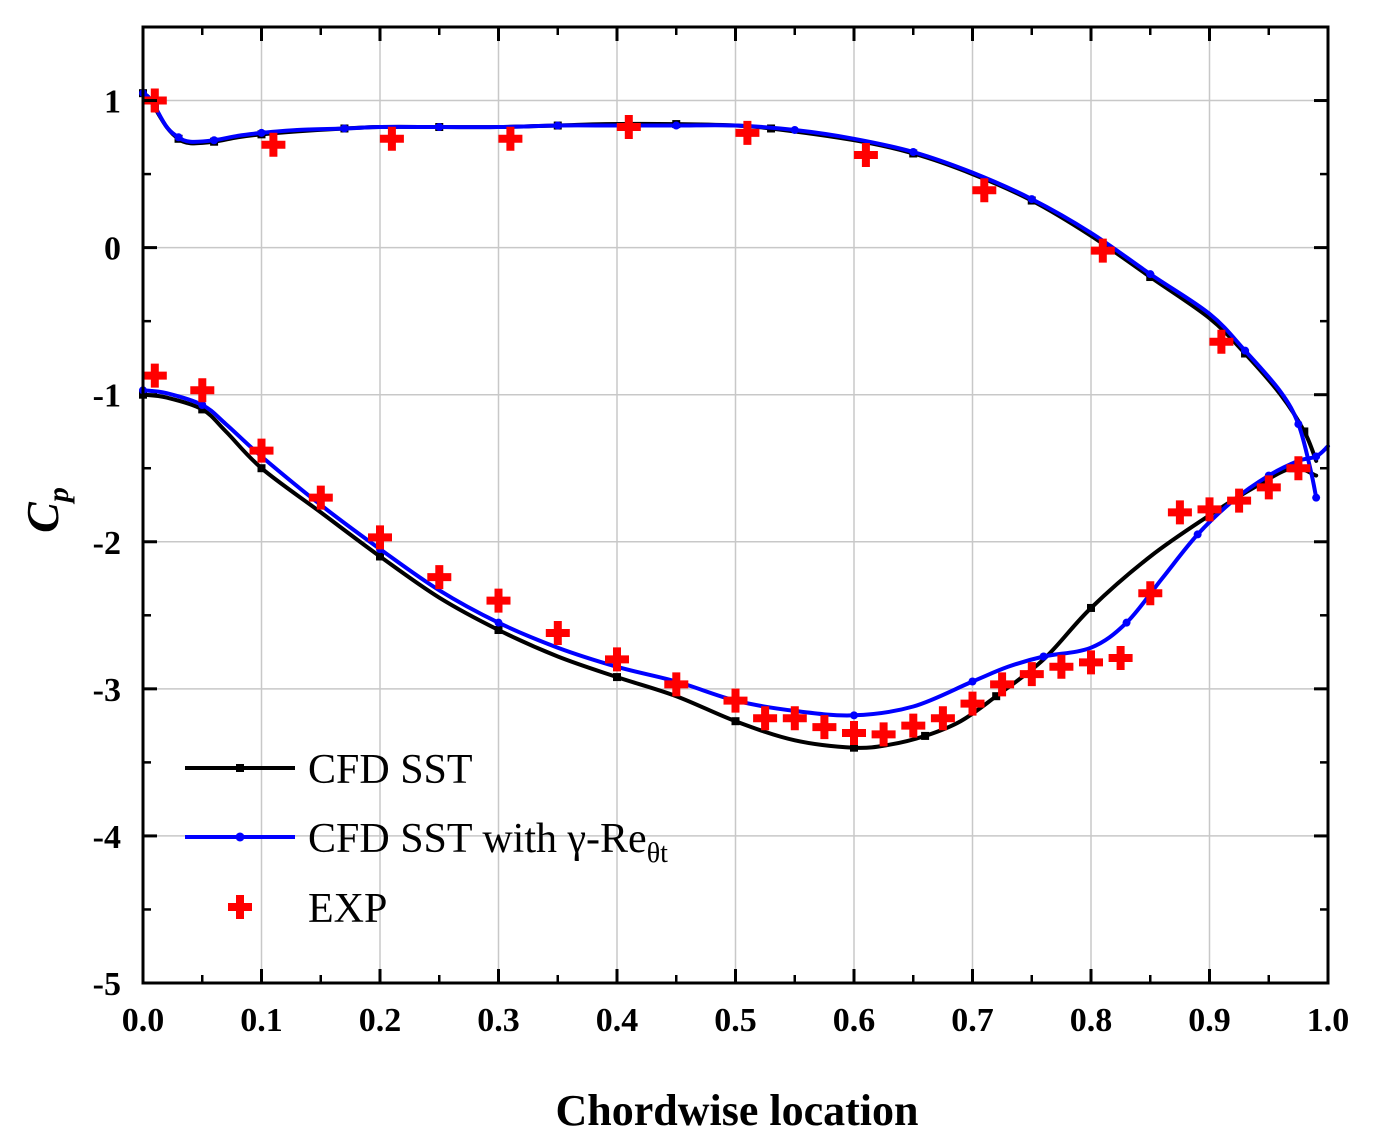 The height and width of the screenshot is (1145, 1381). Describe the element at coordinates (261, 1020) in the screenshot. I see `x-tick-label: 0.1` at that location.